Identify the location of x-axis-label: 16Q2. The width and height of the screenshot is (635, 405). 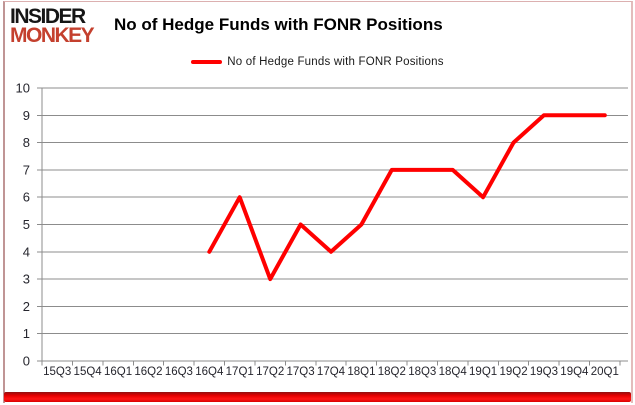
(148, 372).